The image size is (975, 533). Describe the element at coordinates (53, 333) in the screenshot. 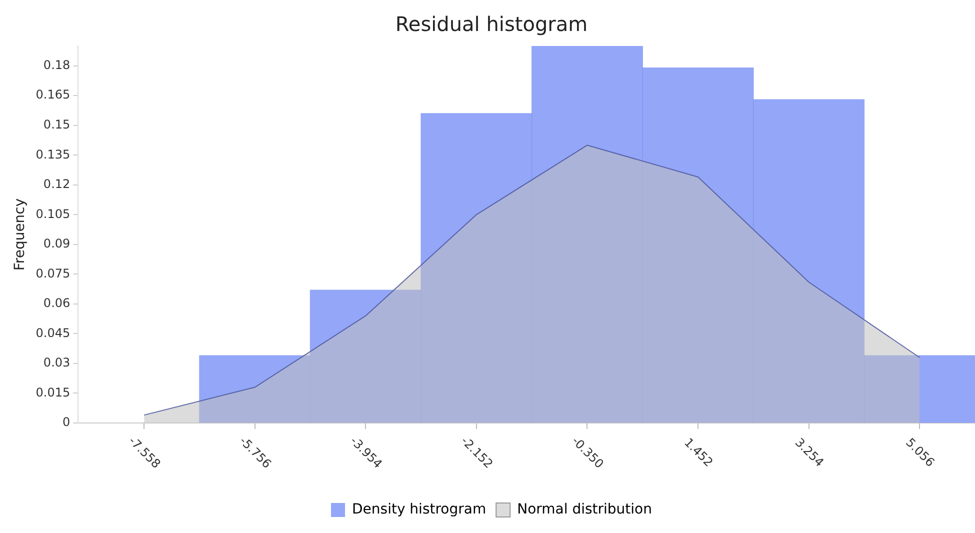

I see `y-tick-label: 0.045` at that location.